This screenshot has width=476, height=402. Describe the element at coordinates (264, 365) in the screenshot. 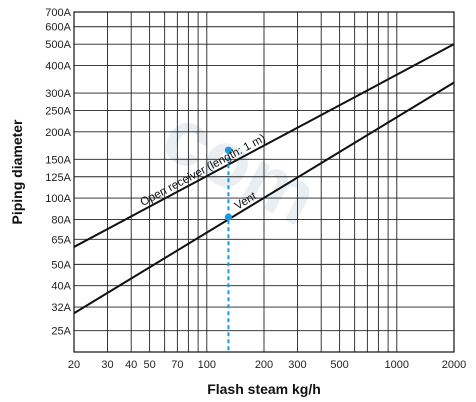

I see `x-tick-label: 200` at that location.